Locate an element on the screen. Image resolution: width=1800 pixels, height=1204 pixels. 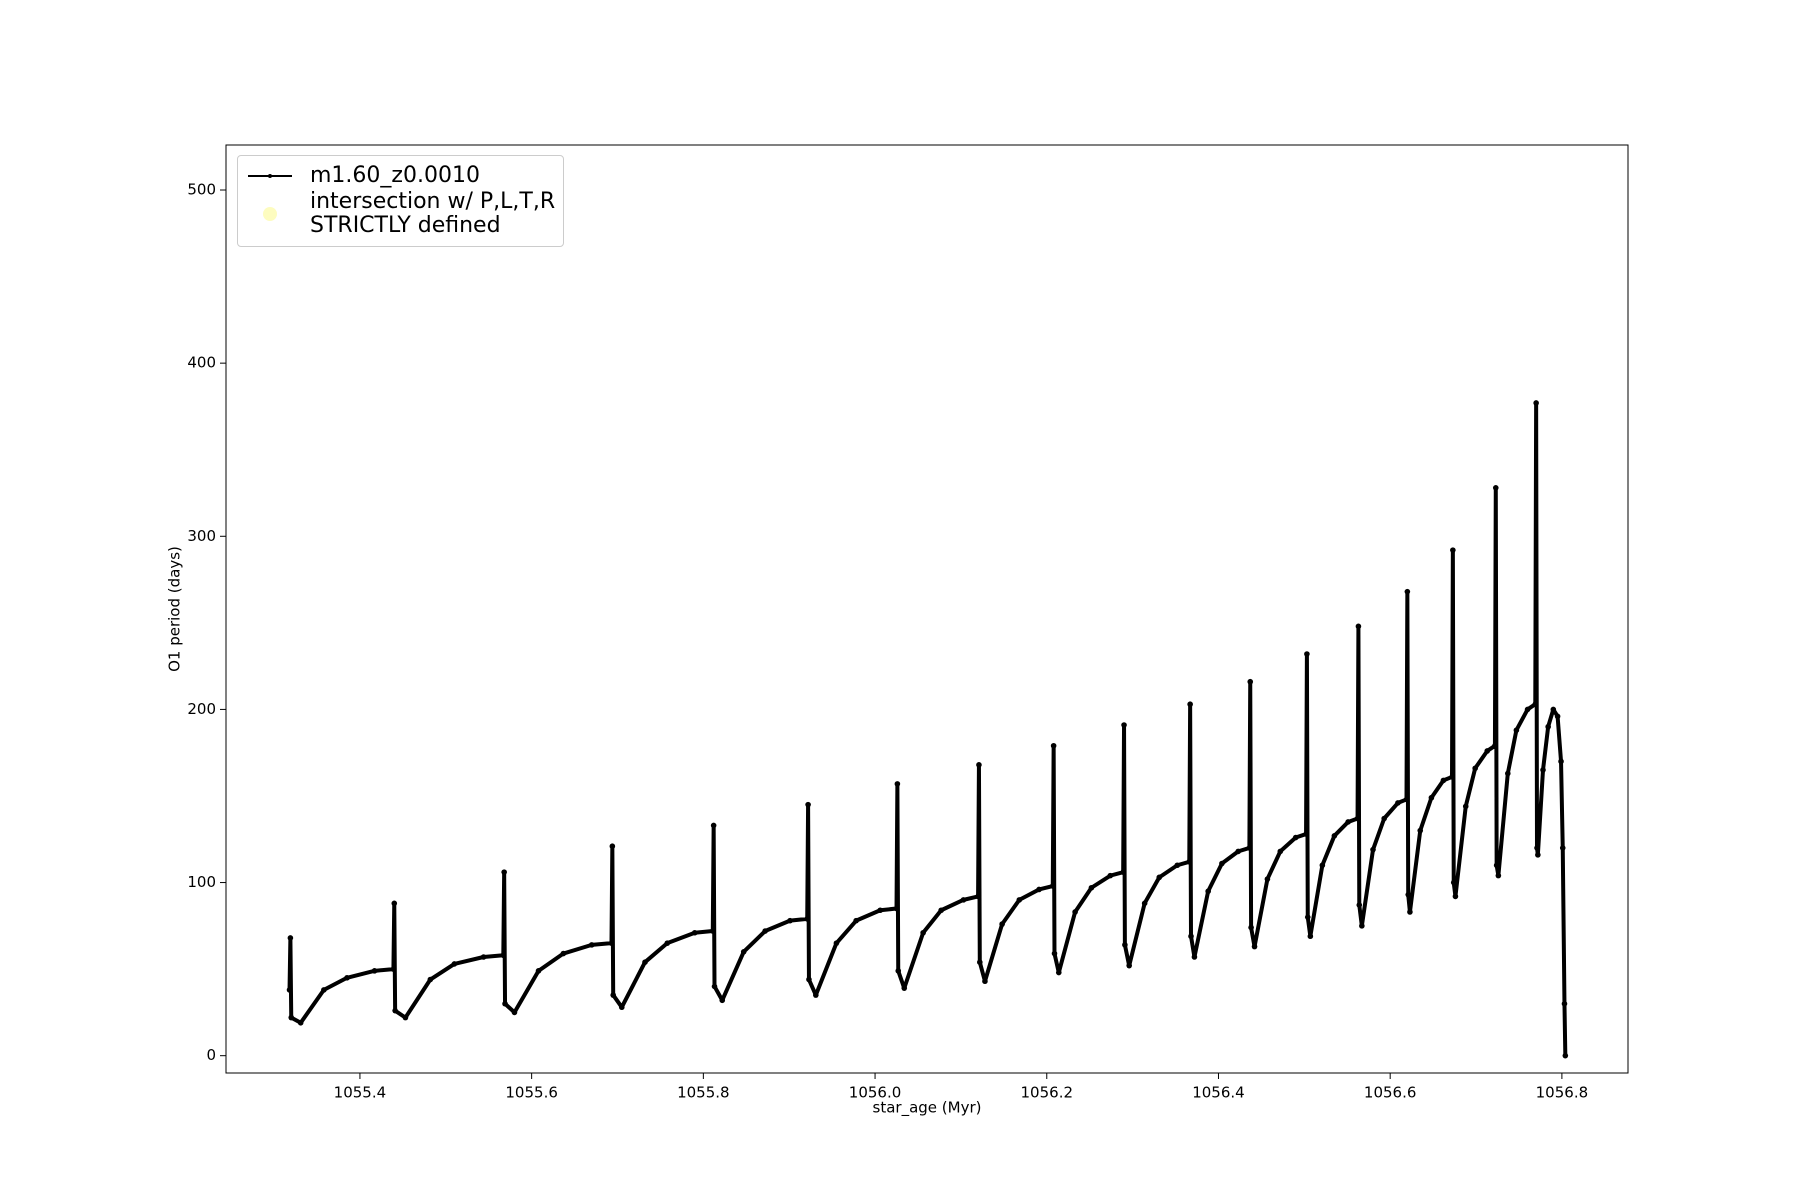
x-tick-label: 1055.6 is located at coordinates (531, 1093).